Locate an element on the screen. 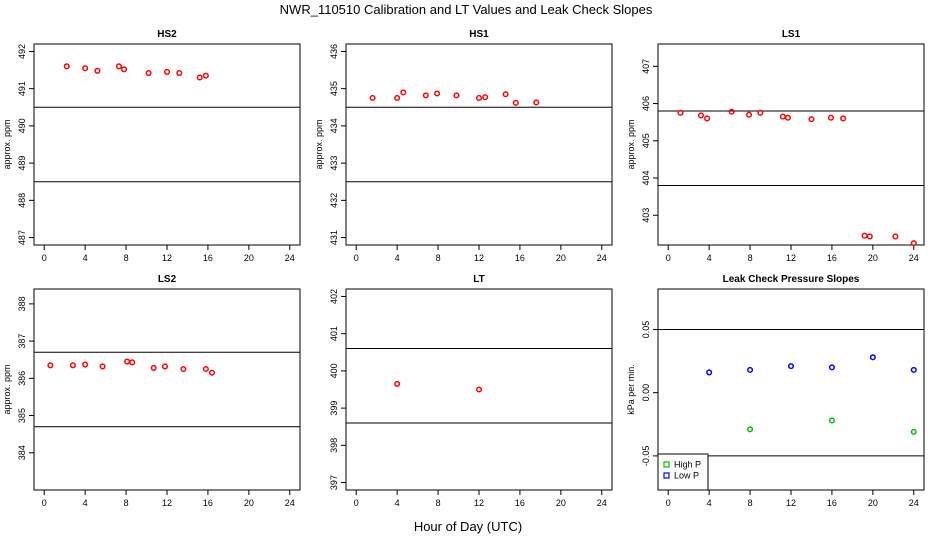 The width and height of the screenshot is (936, 540). y-tick-label: 398 is located at coordinates (334, 445).